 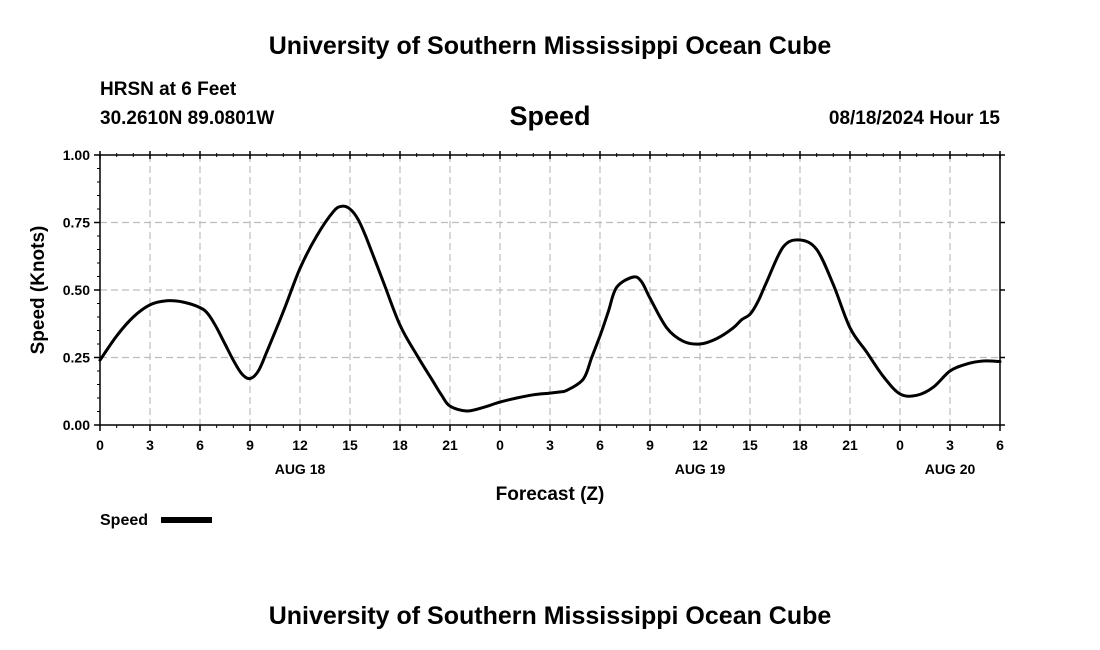 I want to click on y-tick-label: 0.00, so click(x=76, y=425).